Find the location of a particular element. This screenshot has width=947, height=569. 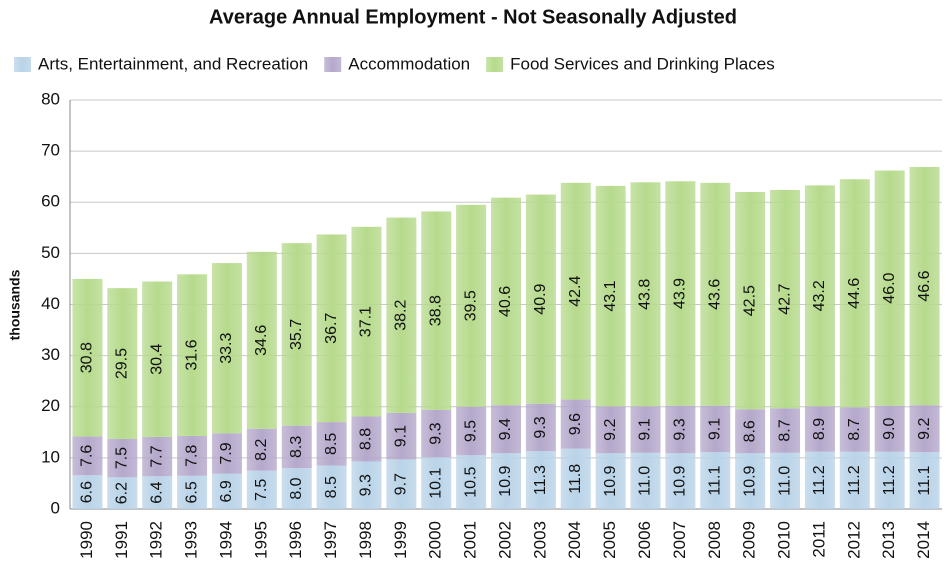

x-tick-label: 1990 is located at coordinates (86, 540).